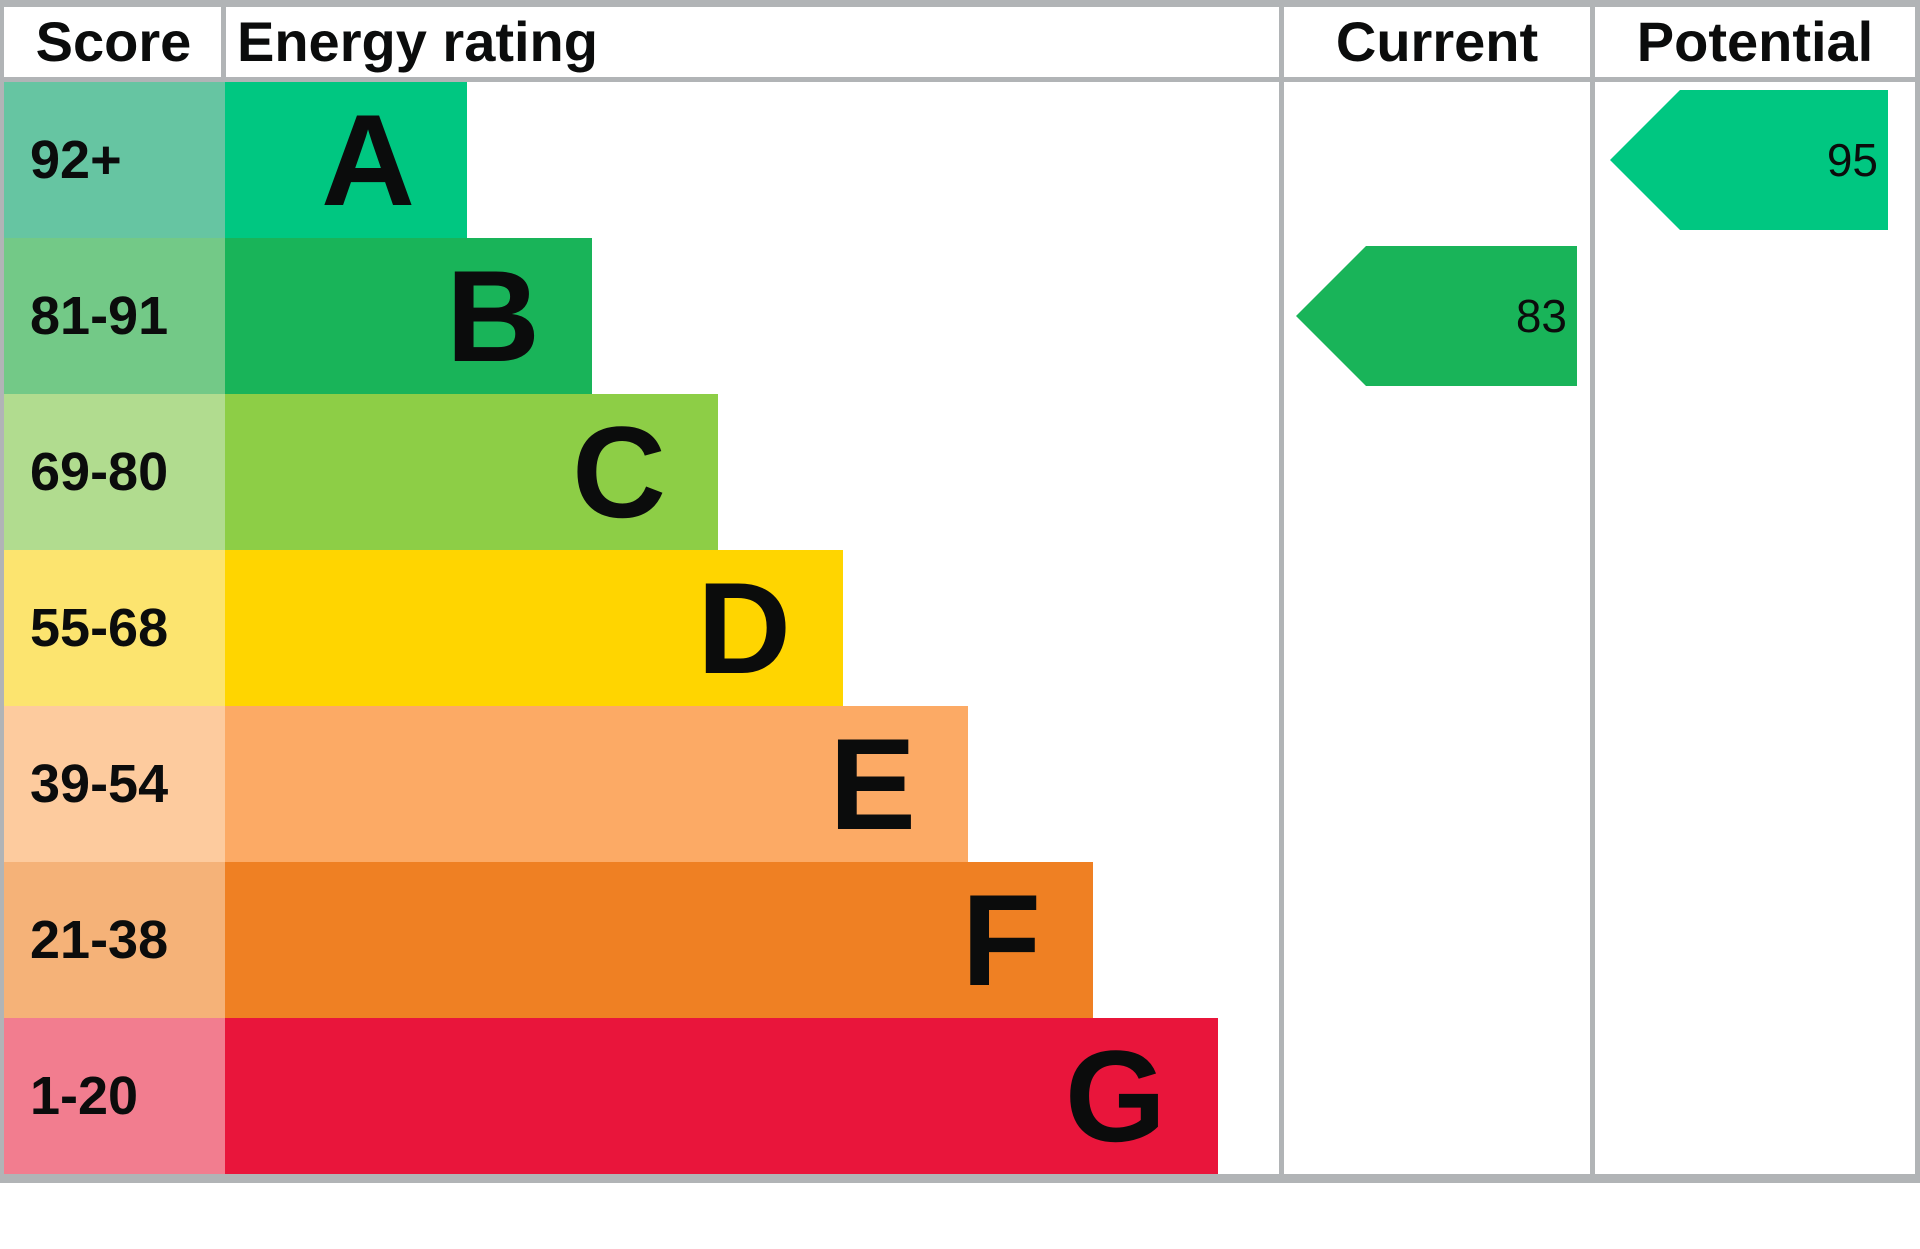 The image size is (1920, 1249). What do you see at coordinates (872, 784) in the screenshot?
I see `rating-letter-e: E` at bounding box center [872, 784].